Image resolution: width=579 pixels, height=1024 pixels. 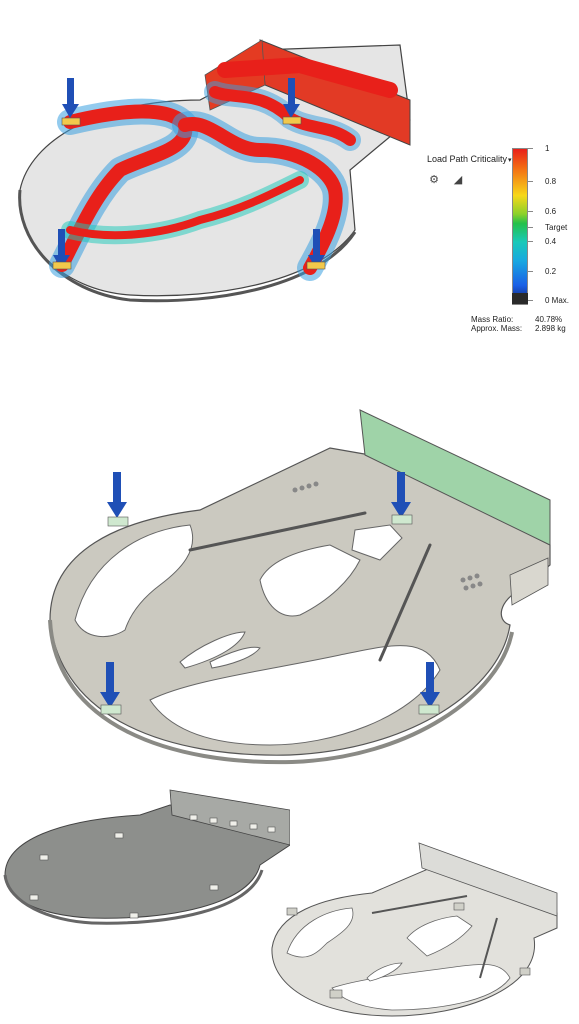 What do you see at coordinates (520, 226) in the screenshot?
I see `color-scale-bar` at bounding box center [520, 226].